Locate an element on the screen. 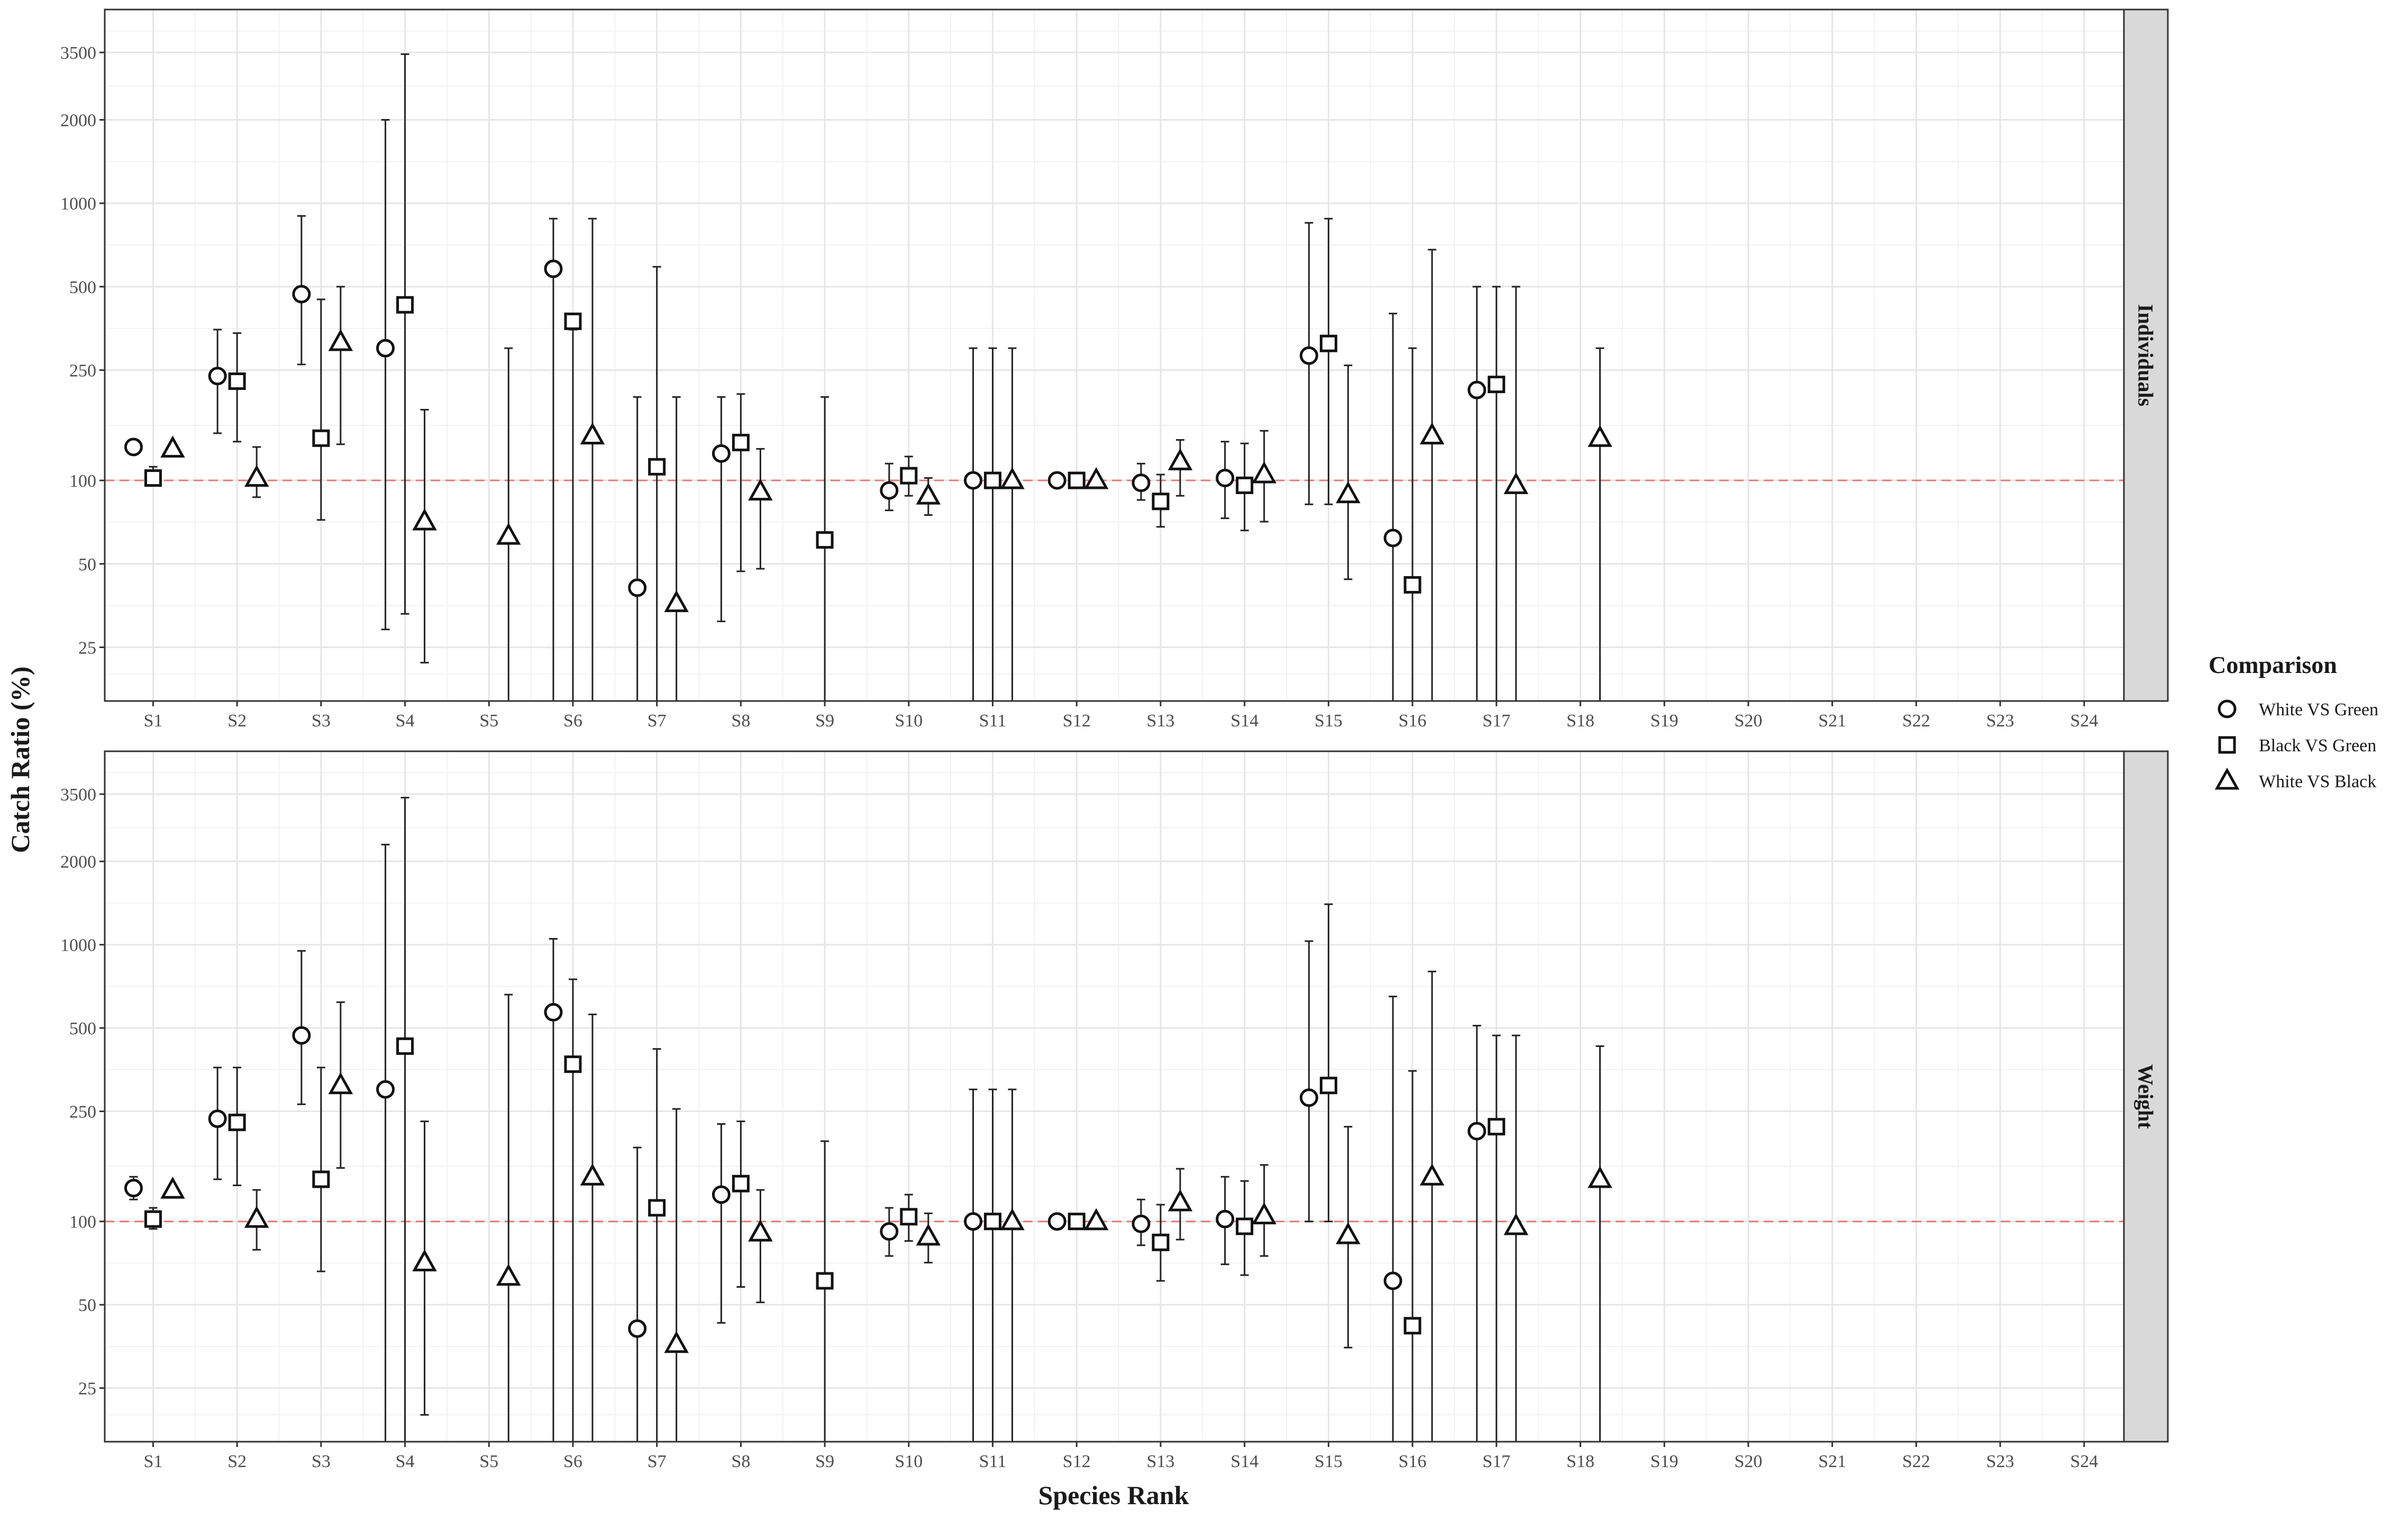 The height and width of the screenshot is (1520, 2408). point-black-vs-green-s9 is located at coordinates (825, 1281).